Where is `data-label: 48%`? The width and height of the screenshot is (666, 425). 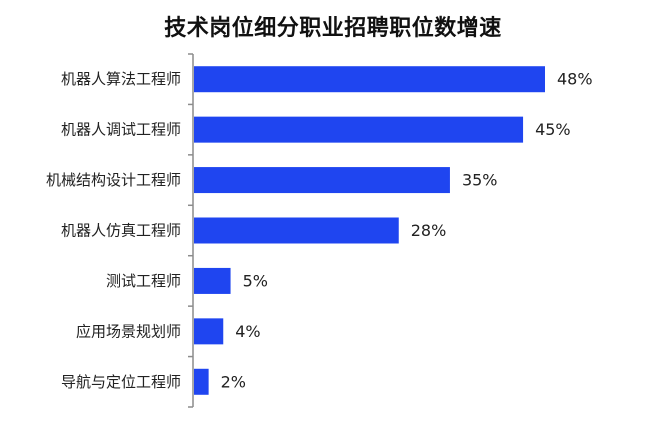
data-label: 48% is located at coordinates (575, 79).